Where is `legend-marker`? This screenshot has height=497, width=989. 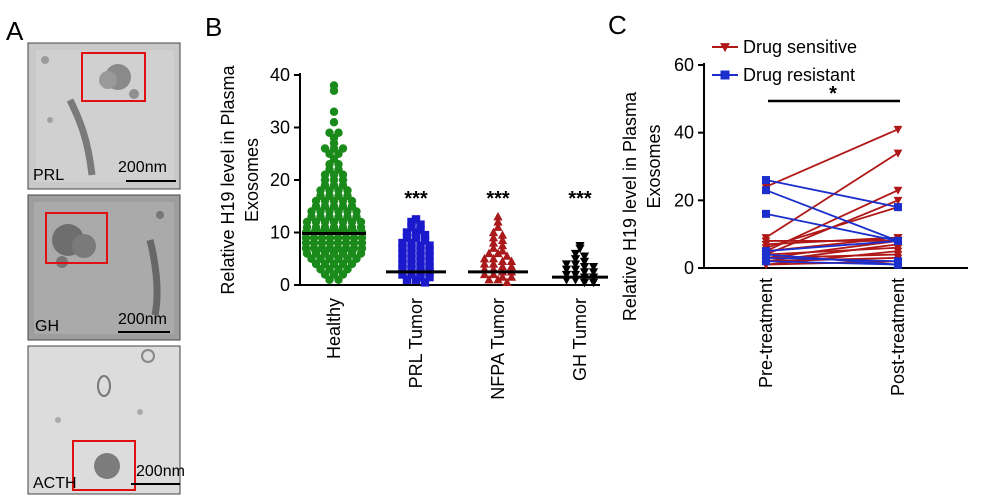 legend-marker is located at coordinates (725, 48).